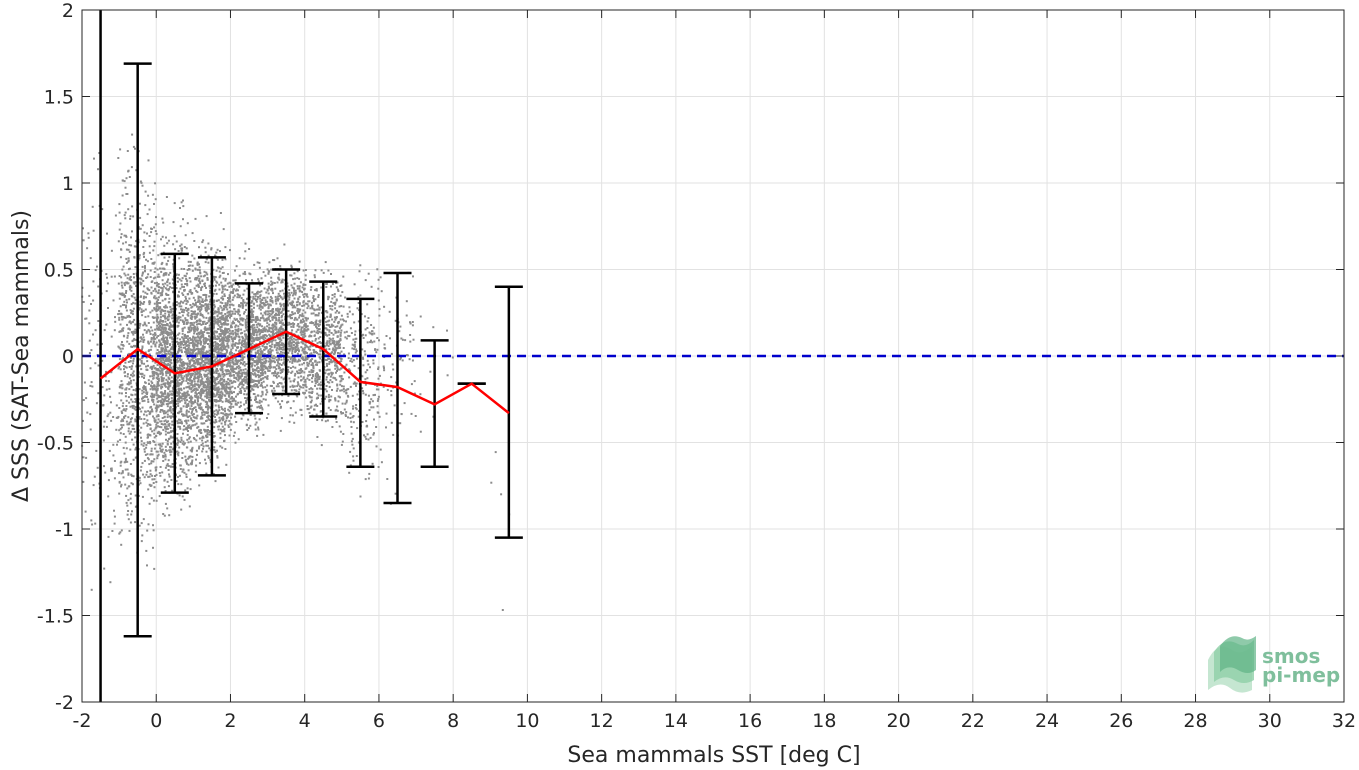 The width and height of the screenshot is (1359, 770). I want to click on scatter-point-1986, so click(159, 307).